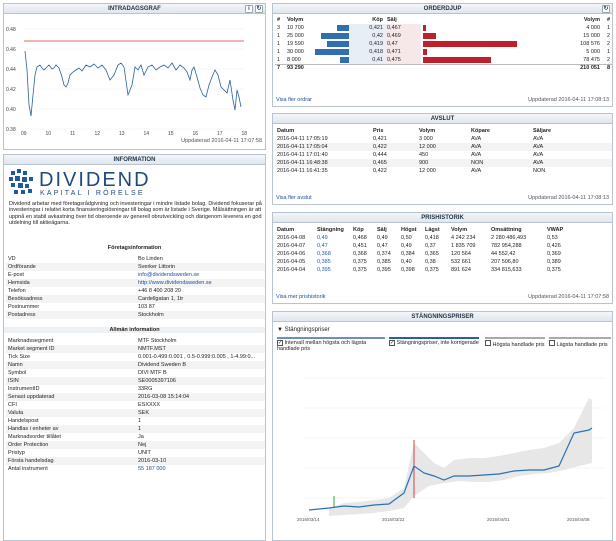  I want to click on price-history-cell: 0,375, so click(360, 262).